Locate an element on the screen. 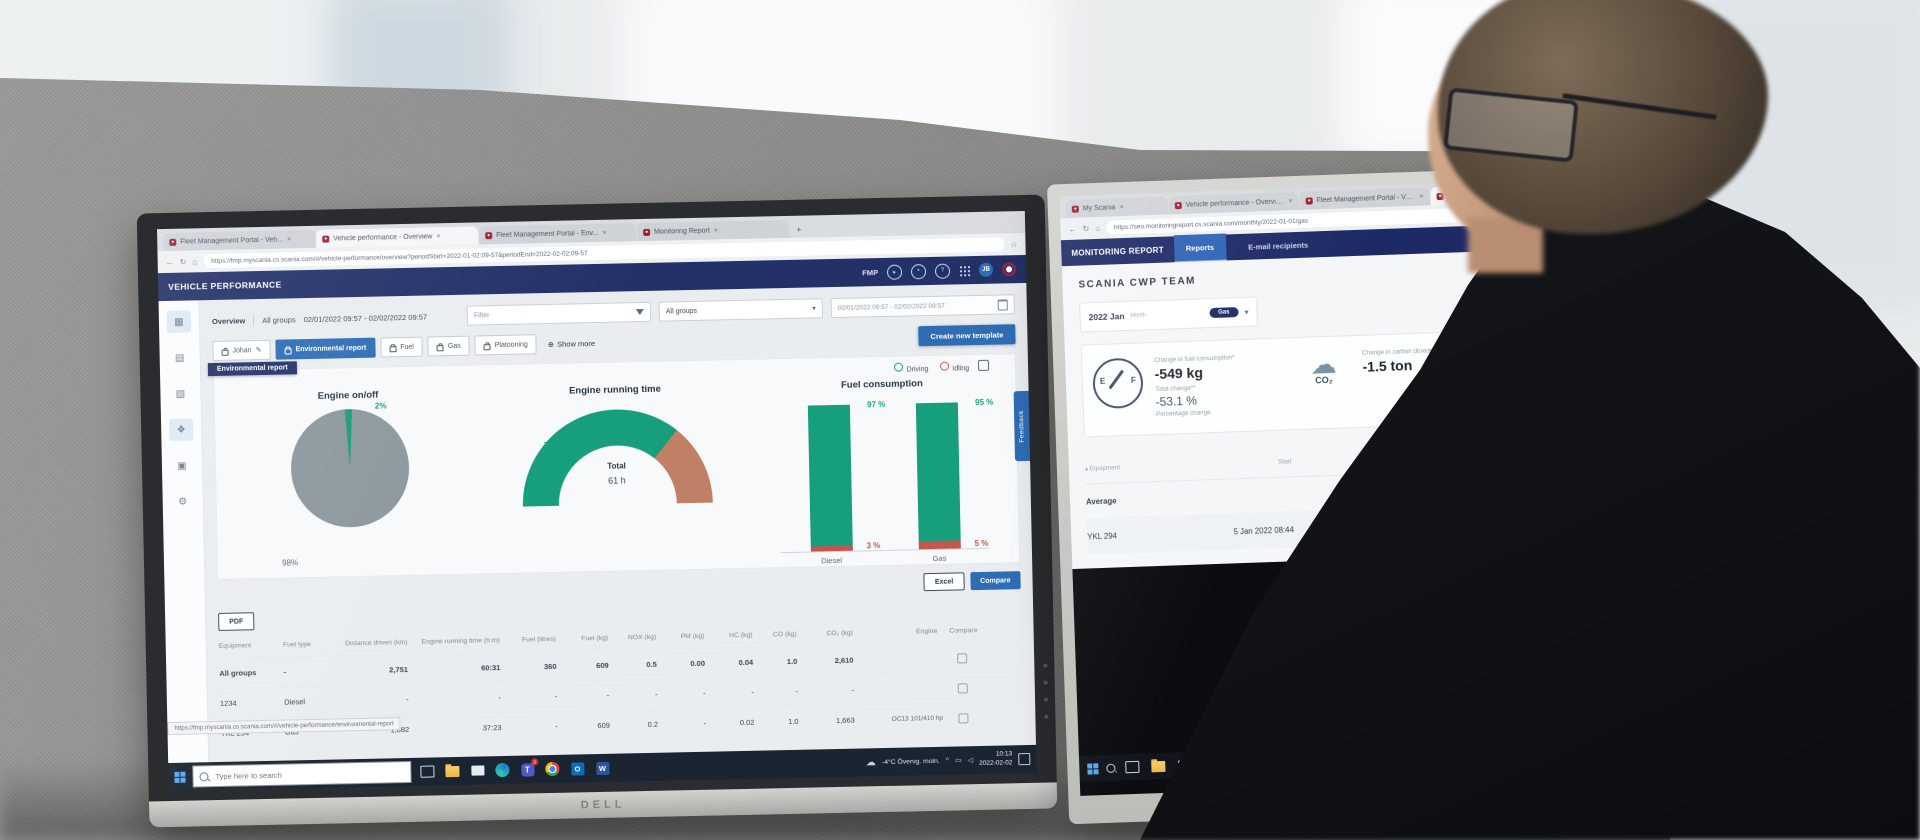  scania-favicon is located at coordinates (1178, 205).